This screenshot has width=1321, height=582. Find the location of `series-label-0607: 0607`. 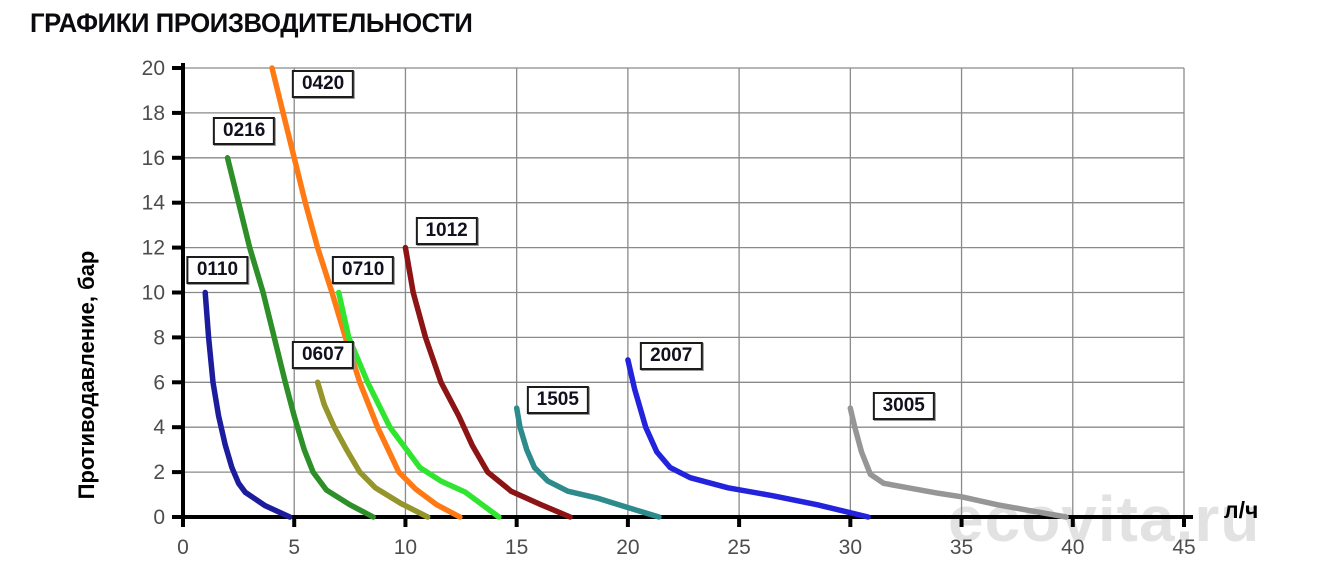

series-label-0607: 0607 is located at coordinates (323, 355).